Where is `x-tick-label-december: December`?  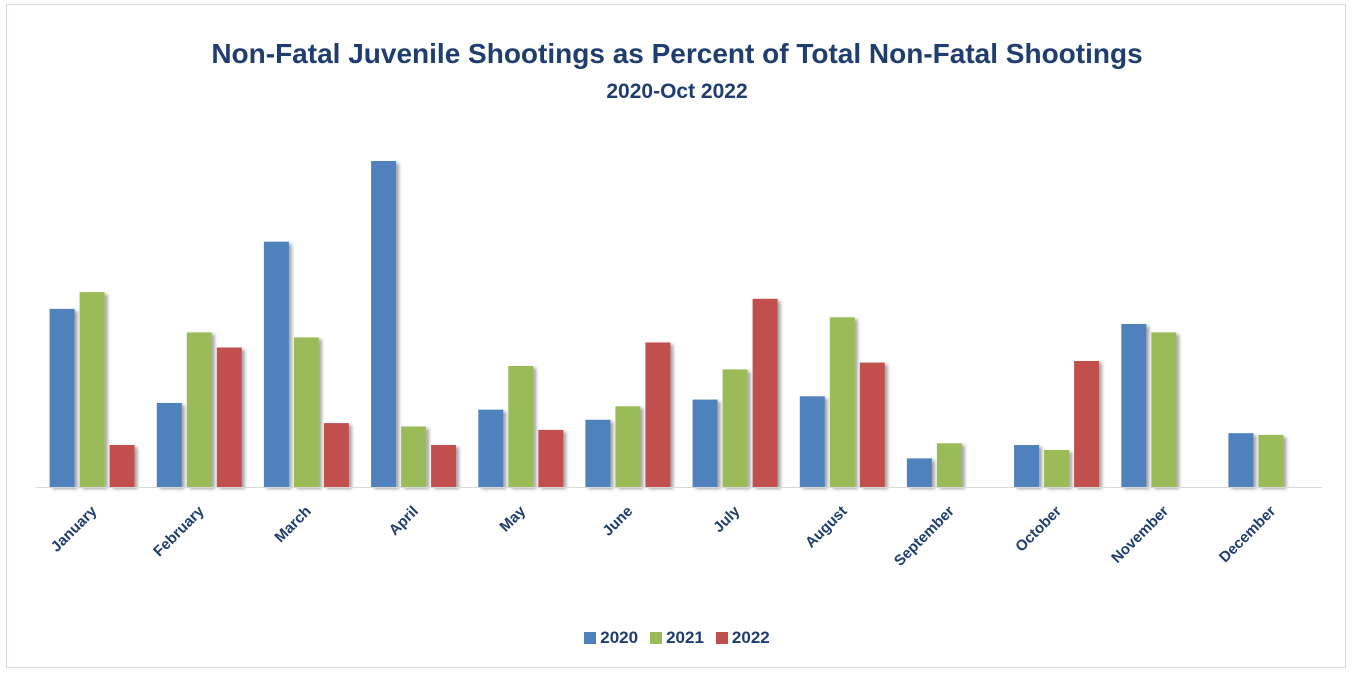
x-tick-label-december: December is located at coordinates (1247, 534).